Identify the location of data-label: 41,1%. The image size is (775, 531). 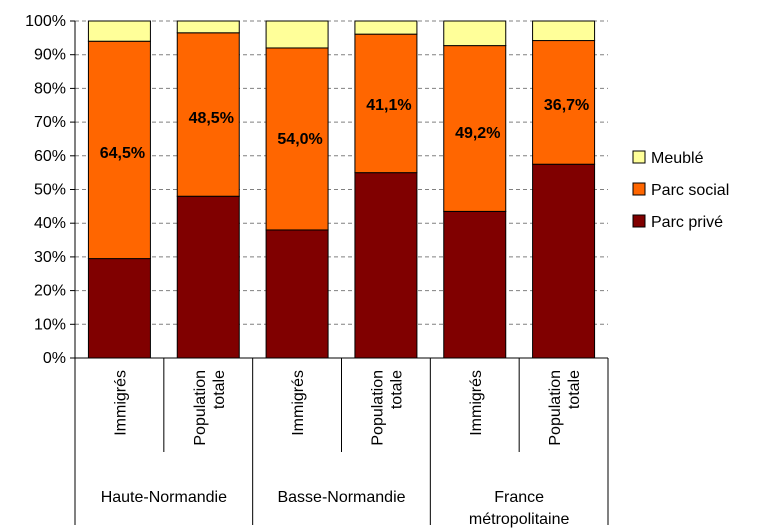
(388, 105).